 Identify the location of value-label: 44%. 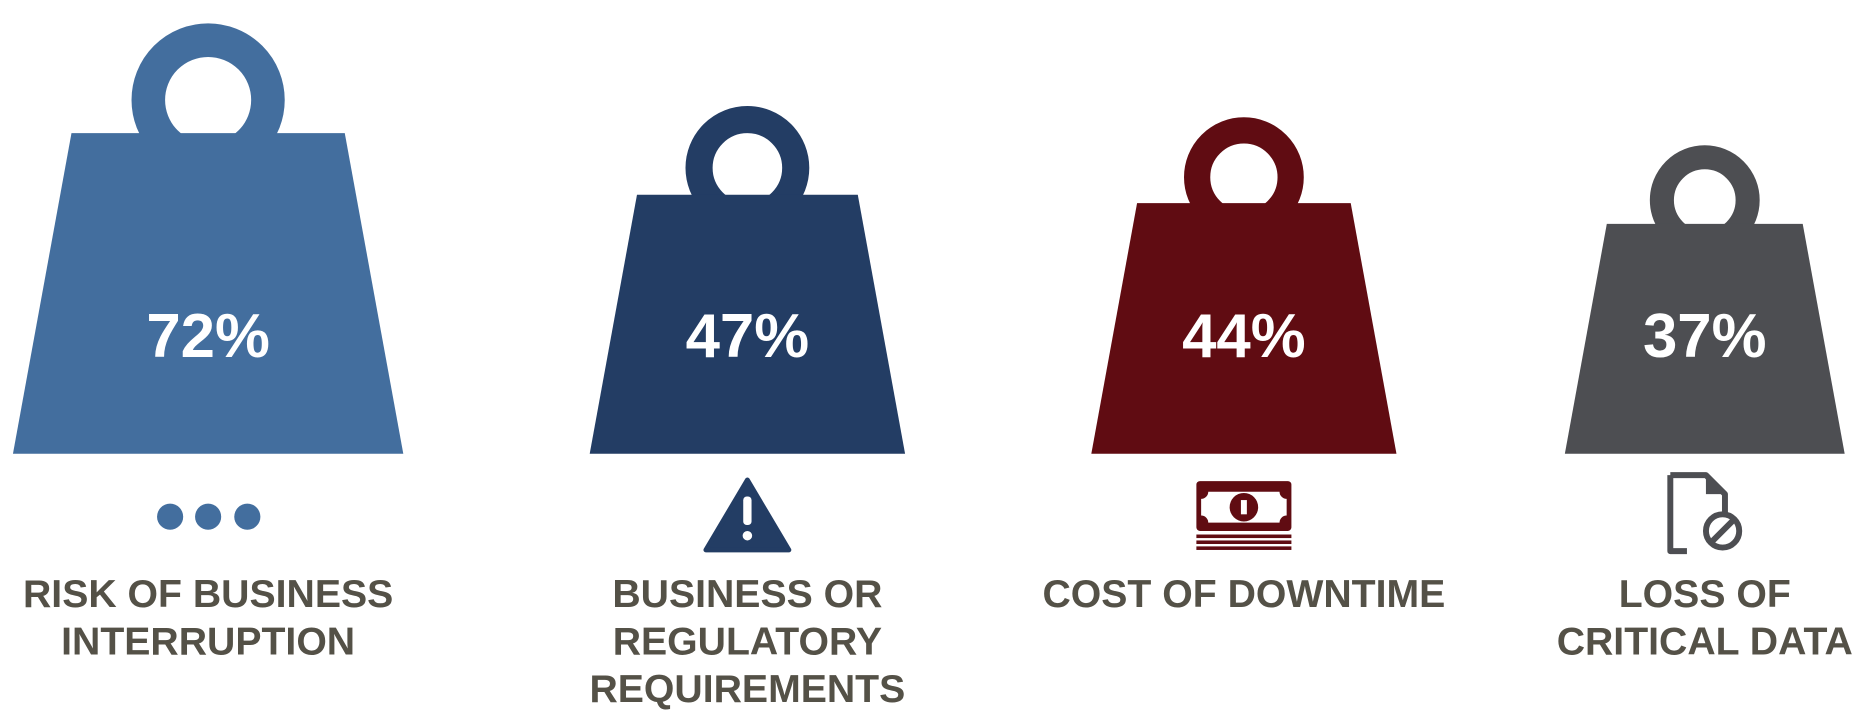
(1244, 336).